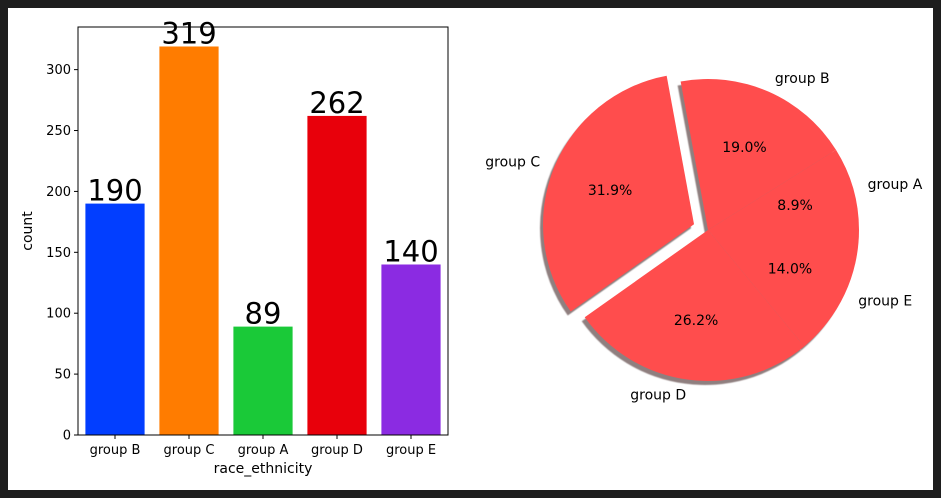 The width and height of the screenshot is (941, 498). Describe the element at coordinates (58, 314) in the screenshot. I see `y-tick-label: 100` at that location.